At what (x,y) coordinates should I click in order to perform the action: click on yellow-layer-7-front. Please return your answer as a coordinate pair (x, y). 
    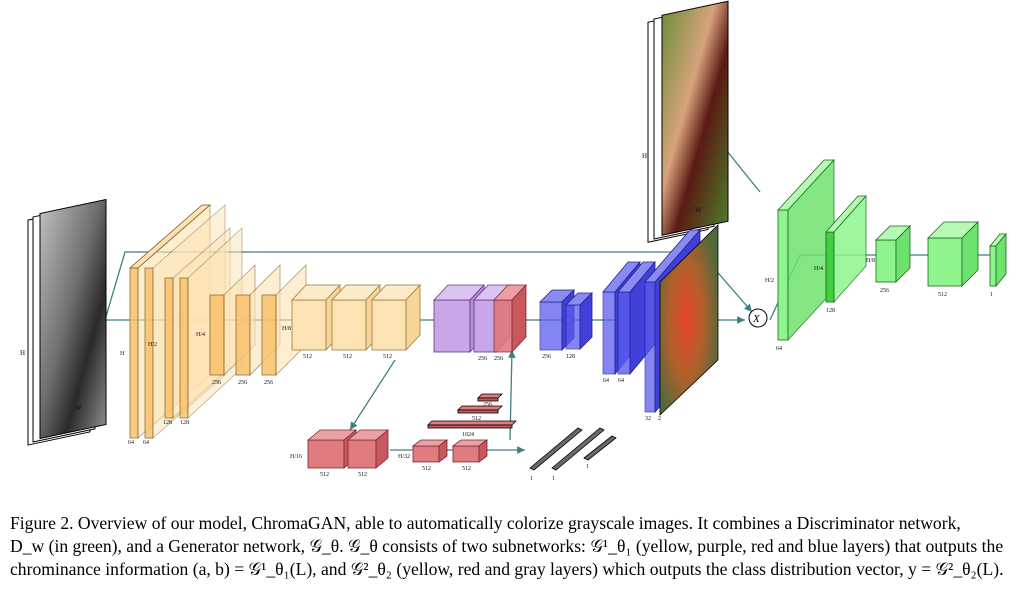
    Looking at the image, I should click on (269, 335).